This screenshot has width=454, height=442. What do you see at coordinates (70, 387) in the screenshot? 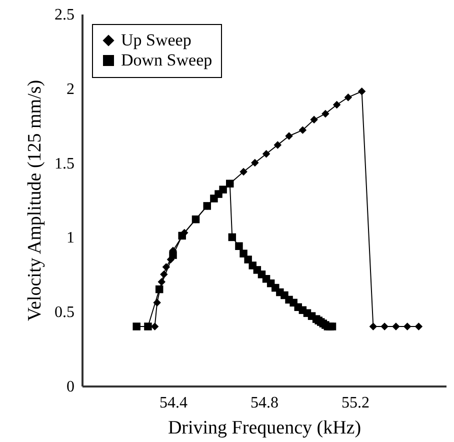
I see `y-tick-label: 0` at bounding box center [70, 387].